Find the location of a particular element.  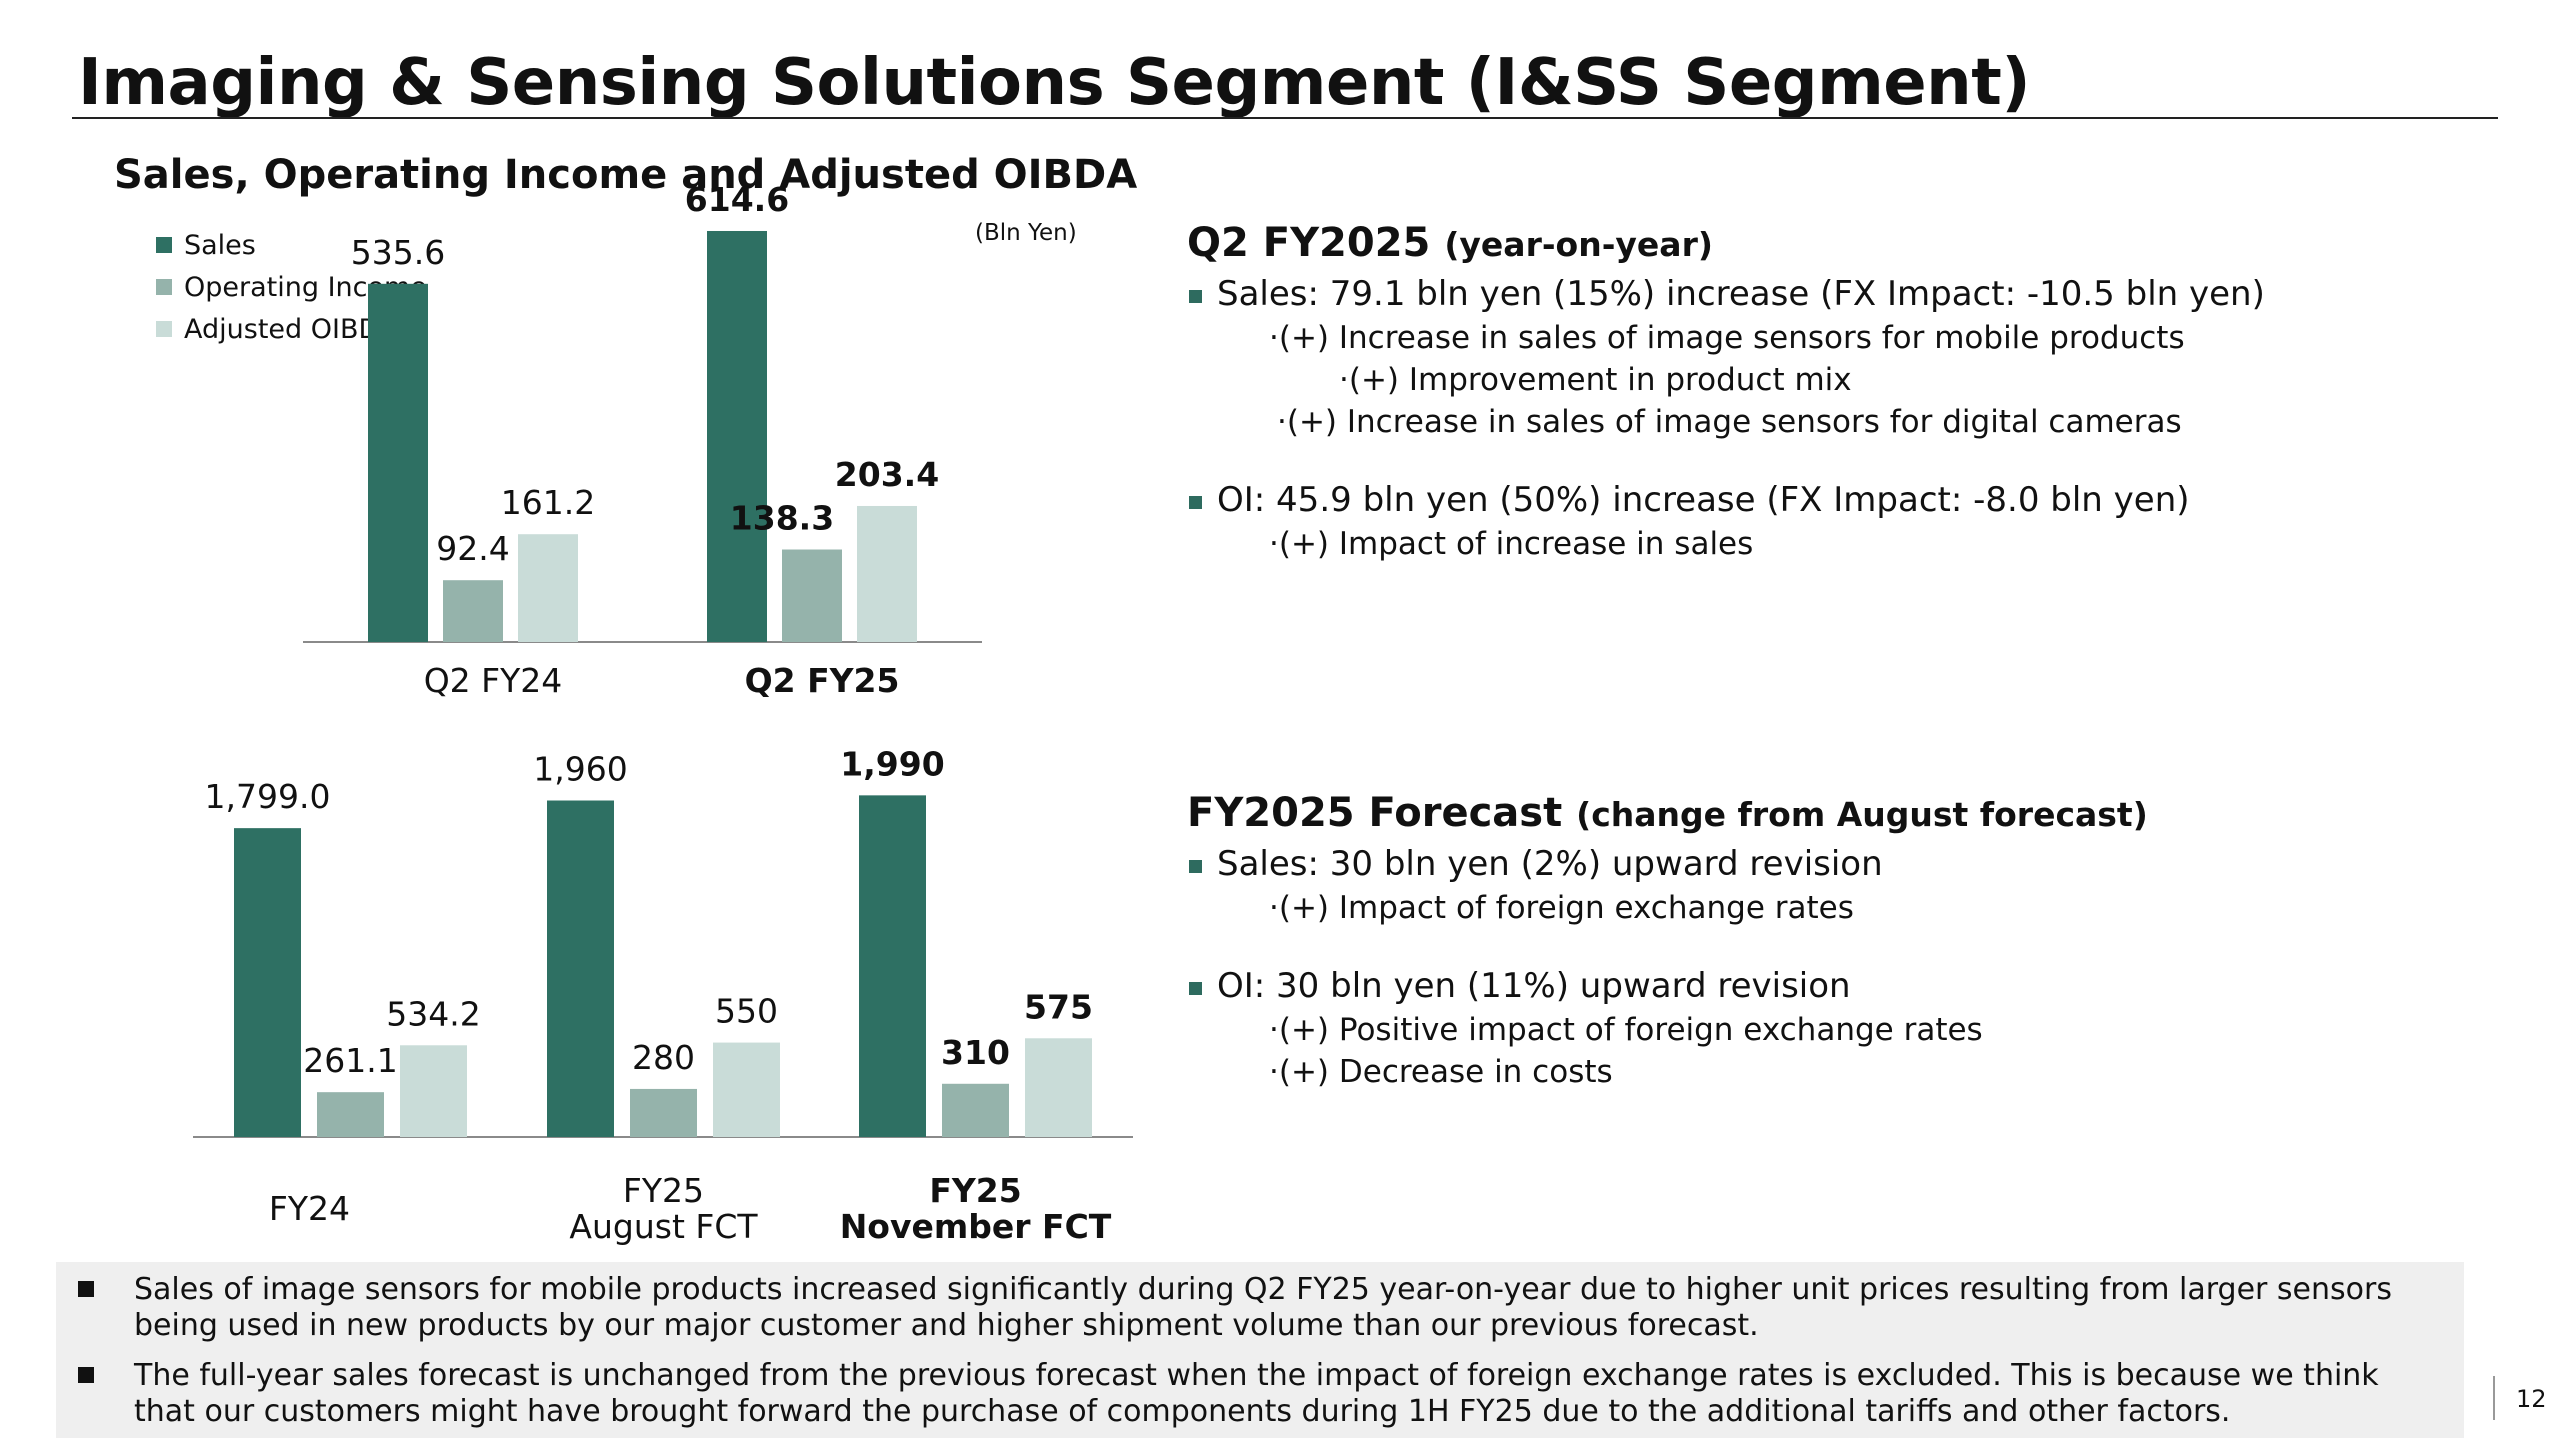

bar-operating-income-fy25-august-fct is located at coordinates (663, 1112).